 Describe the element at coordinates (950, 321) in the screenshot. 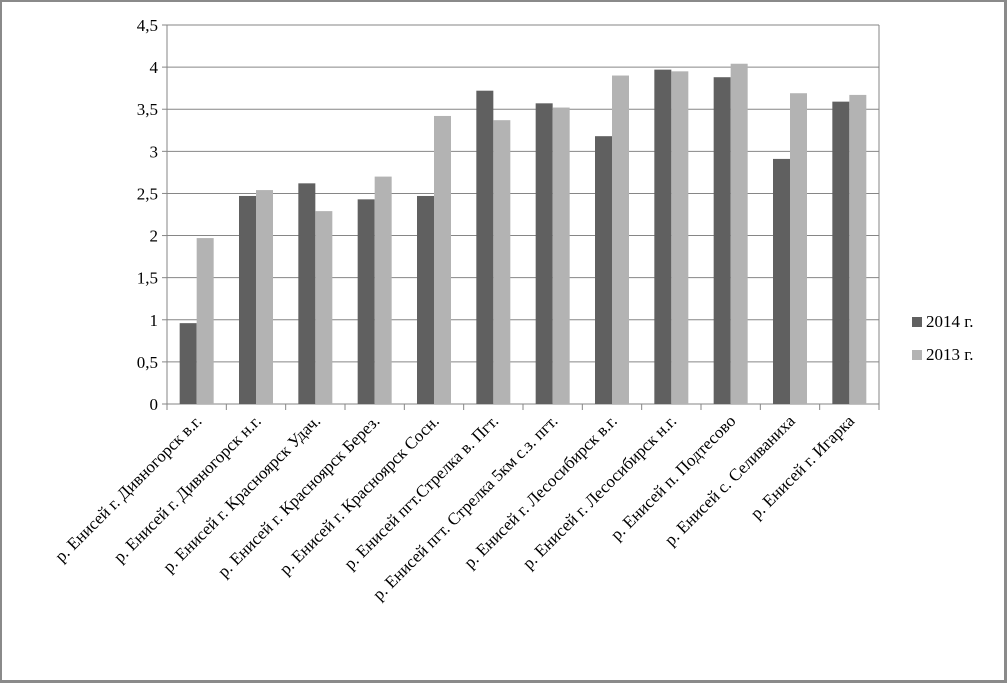

I see `legend-label: 2014 г.` at that location.